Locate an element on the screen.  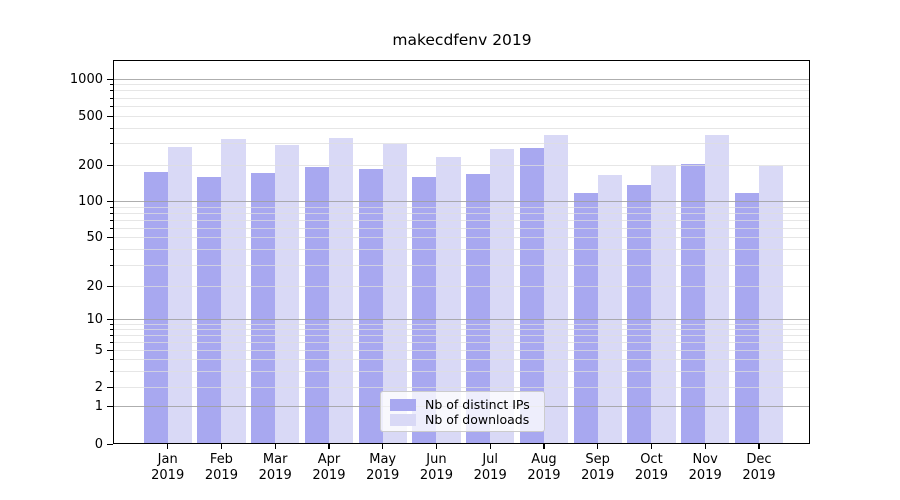
x-tick-mark-jan is located at coordinates (168, 446).